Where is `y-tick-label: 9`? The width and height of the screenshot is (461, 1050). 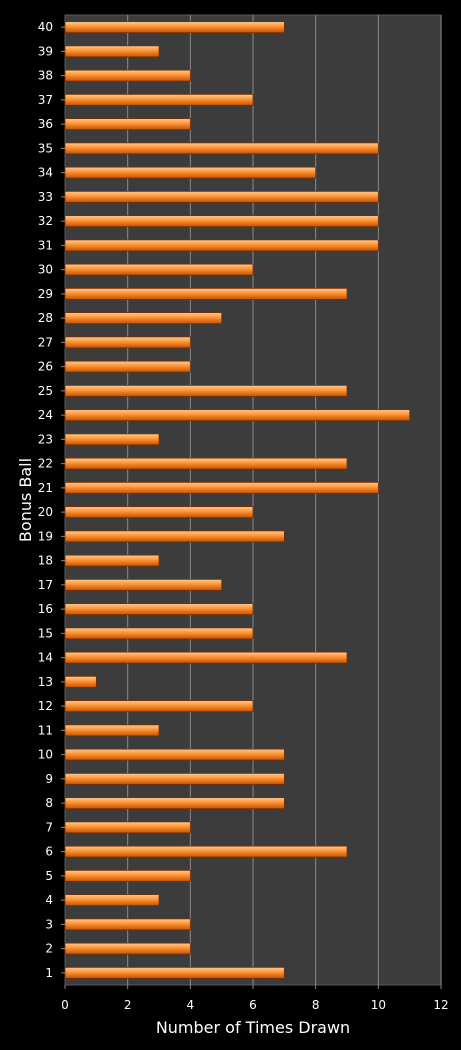
y-tick-label: 9 is located at coordinates (49, 779).